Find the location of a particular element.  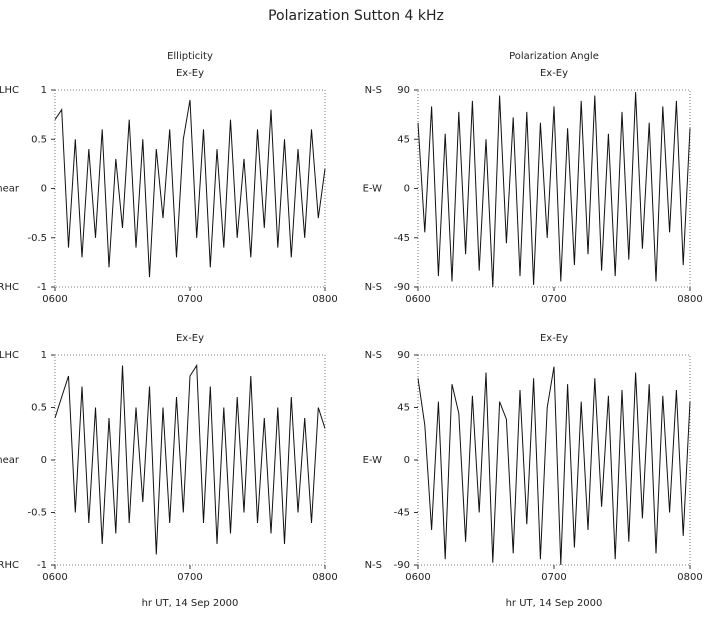

panel-title: Ellipticity is located at coordinates (190, 56).